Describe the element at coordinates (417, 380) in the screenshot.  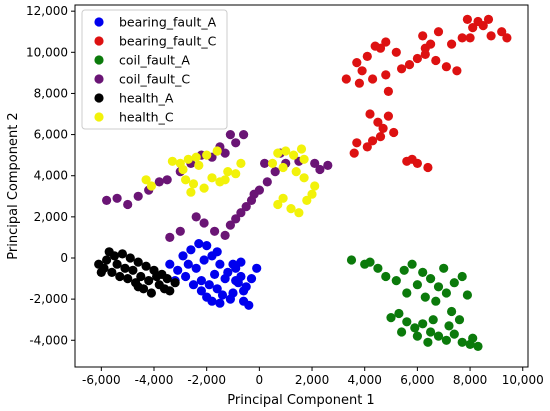
I see `x-tick-label-6: 6,000` at that location.